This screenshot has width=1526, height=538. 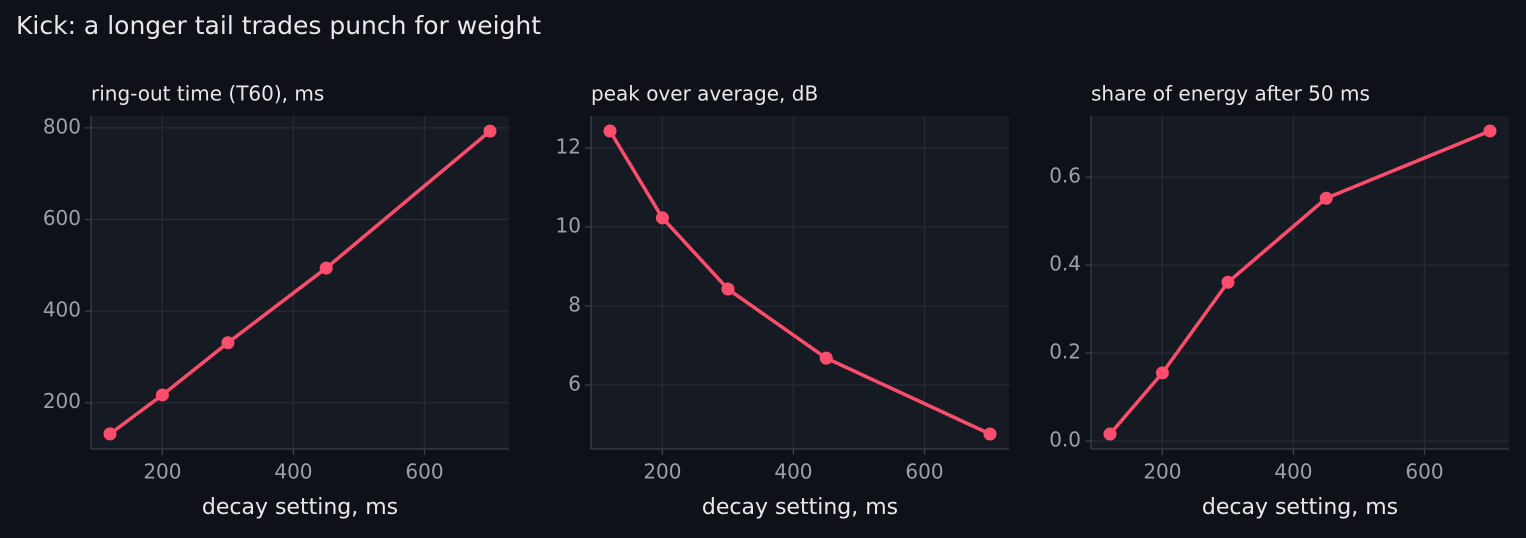 I want to click on chart-title: share of energy after 50 ms, so click(x=1230, y=94).